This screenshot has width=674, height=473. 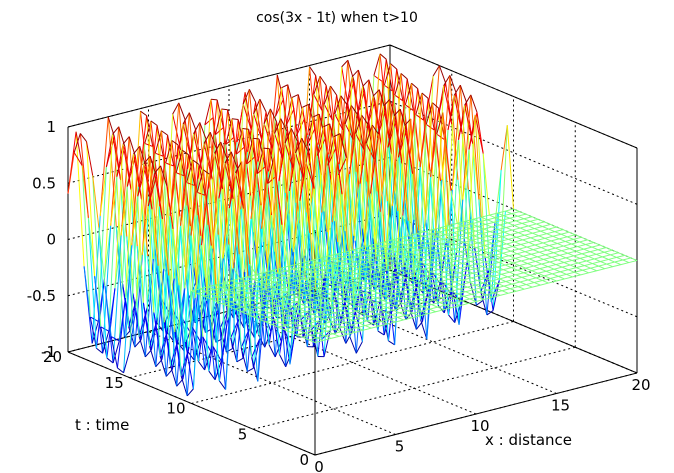 I want to click on y-gridline, so click(x=352, y=362).